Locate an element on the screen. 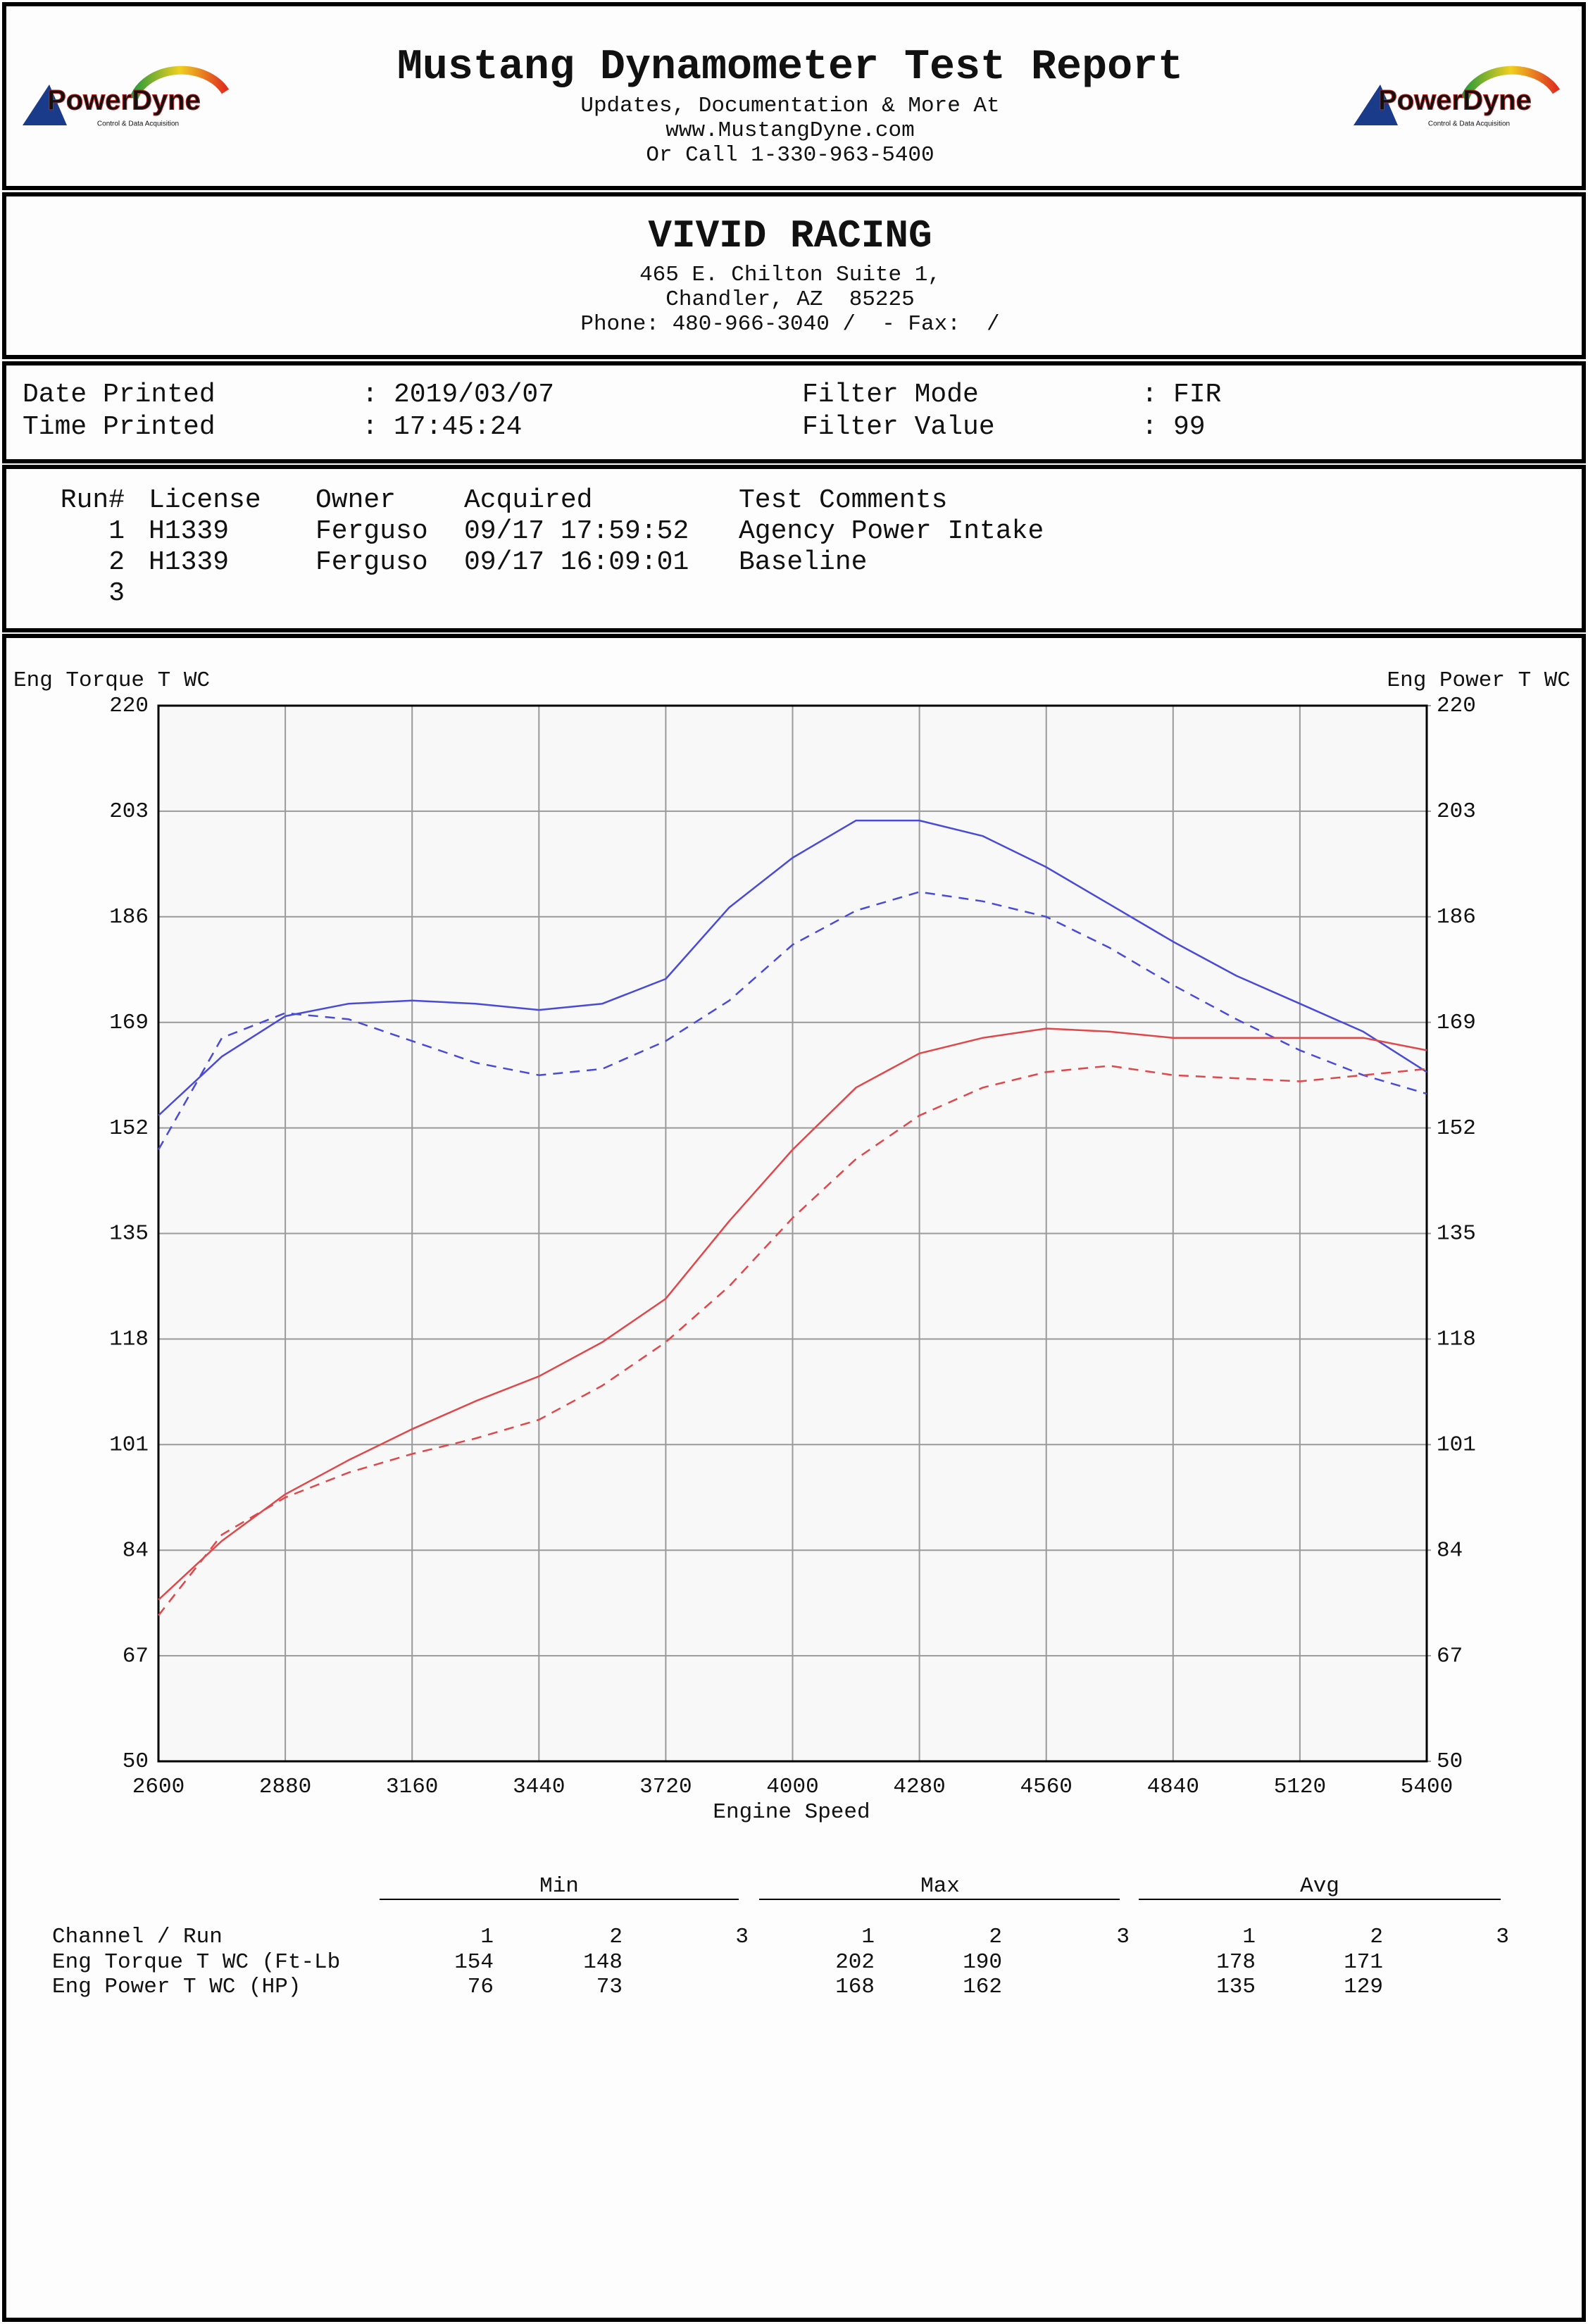 The image size is (1588, 2324). y2-tick-label: 50 is located at coordinates (1450, 1761).